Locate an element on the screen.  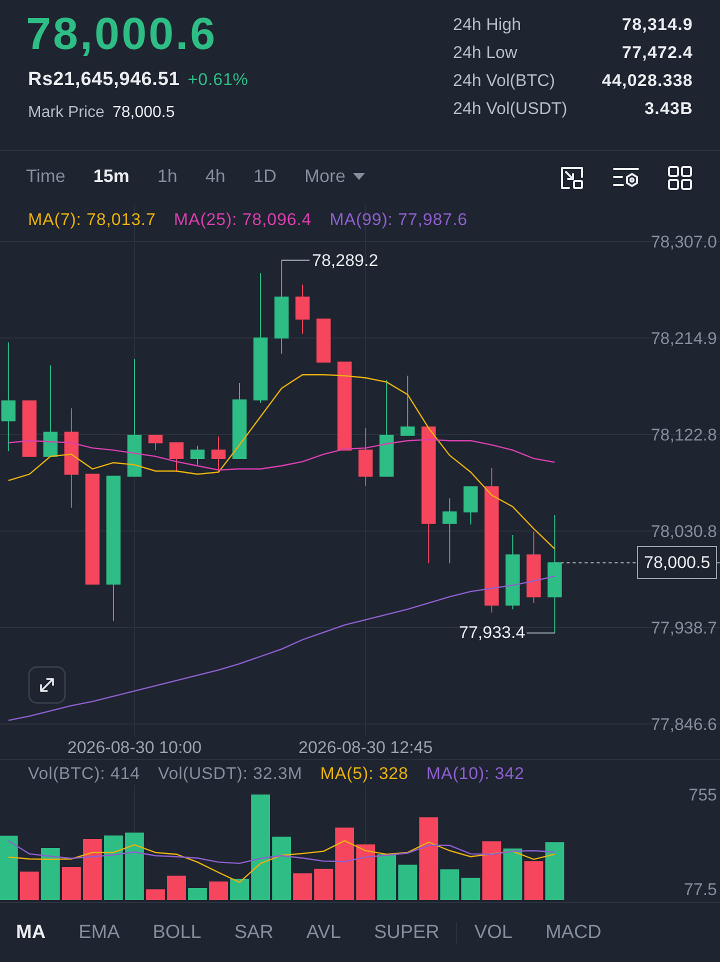
text: Time is located at coordinates (46, 176).